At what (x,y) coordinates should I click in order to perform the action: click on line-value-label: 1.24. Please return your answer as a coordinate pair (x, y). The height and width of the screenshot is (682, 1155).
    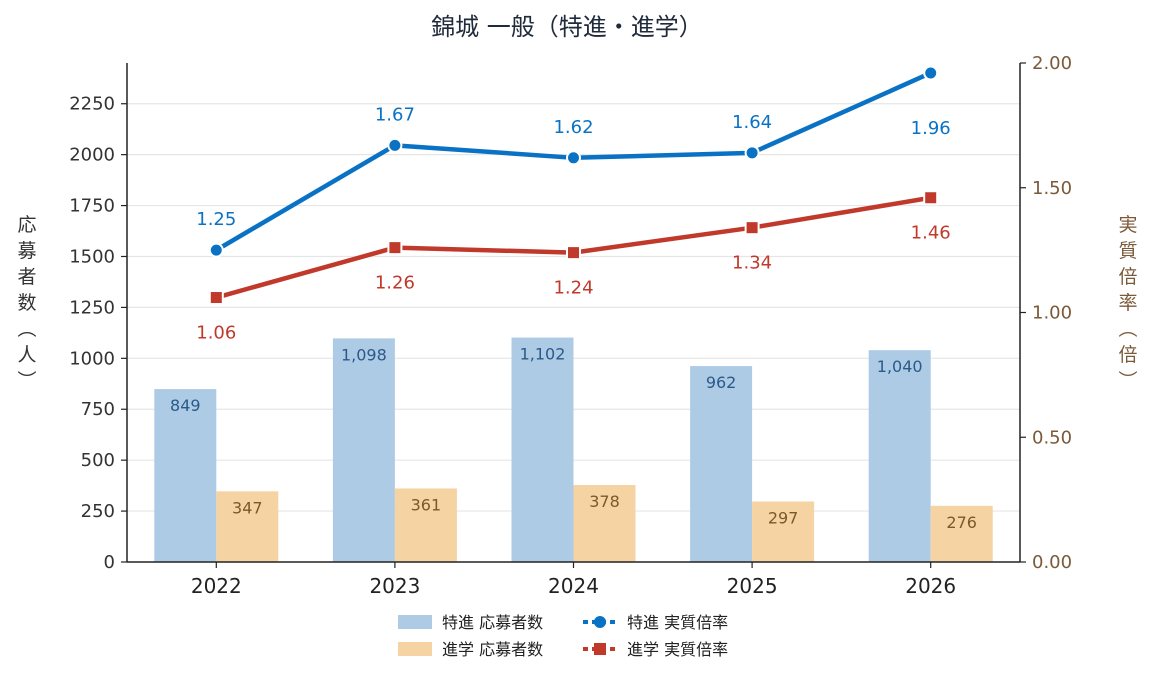
    Looking at the image, I should click on (573, 288).